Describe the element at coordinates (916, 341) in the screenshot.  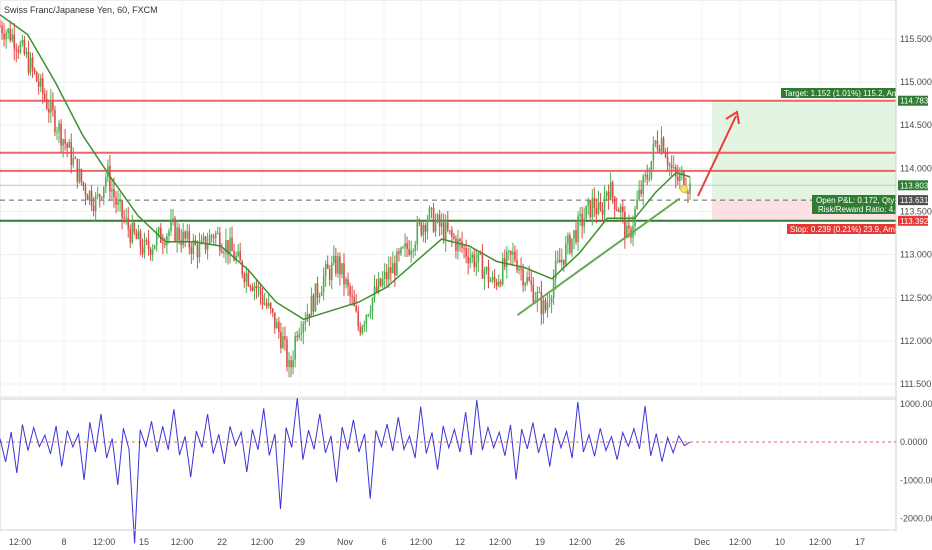
I see `price-tick-label: 112.000` at that location.